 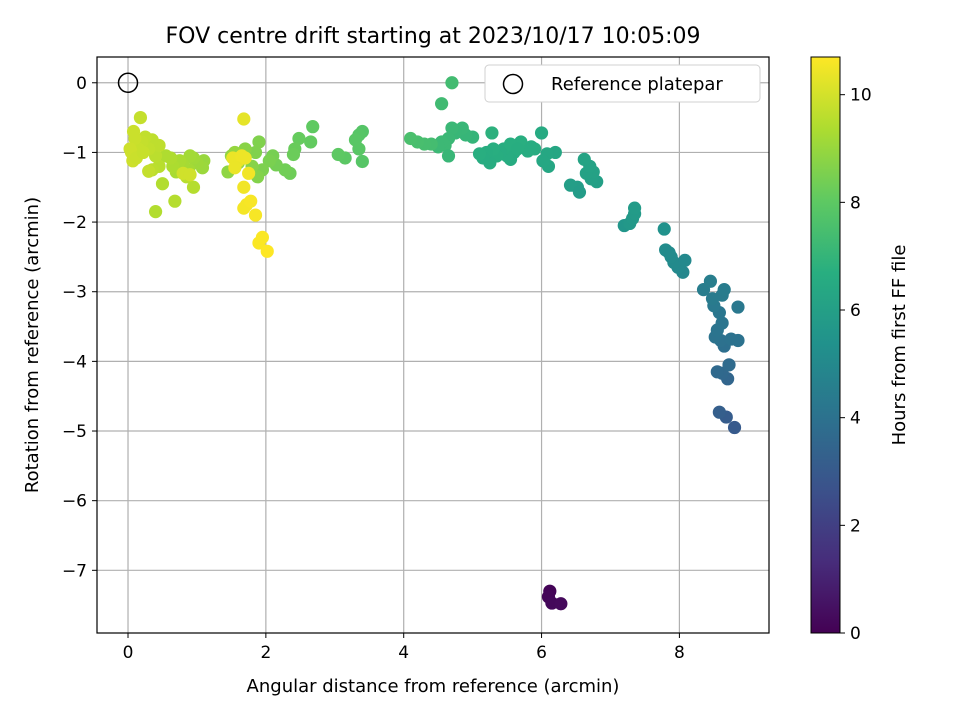 What do you see at coordinates (899, 345) in the screenshot?
I see `colorbar-label: Hours from first FF file` at bounding box center [899, 345].